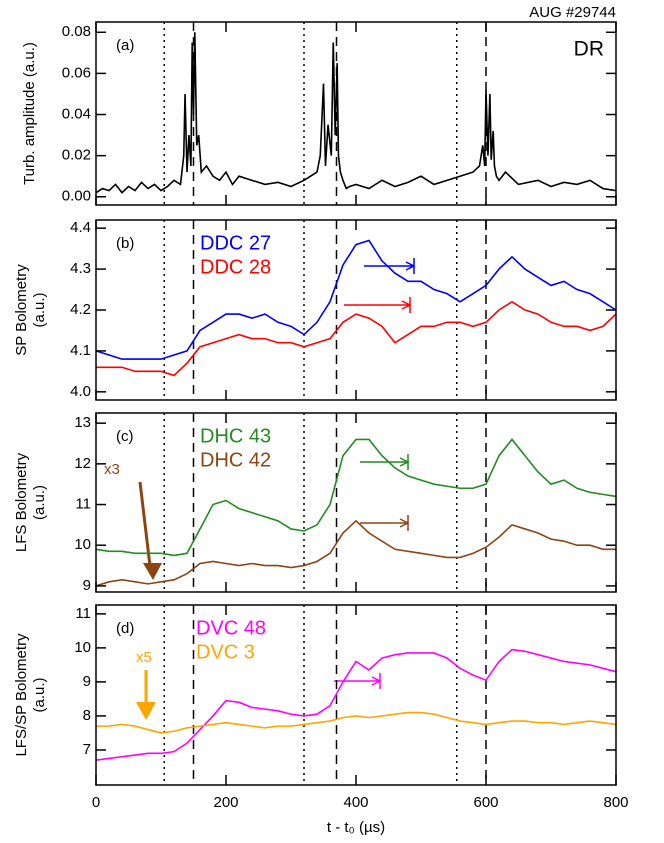  What do you see at coordinates (125, 628) in the screenshot?
I see `panel-label: (d)` at bounding box center [125, 628].